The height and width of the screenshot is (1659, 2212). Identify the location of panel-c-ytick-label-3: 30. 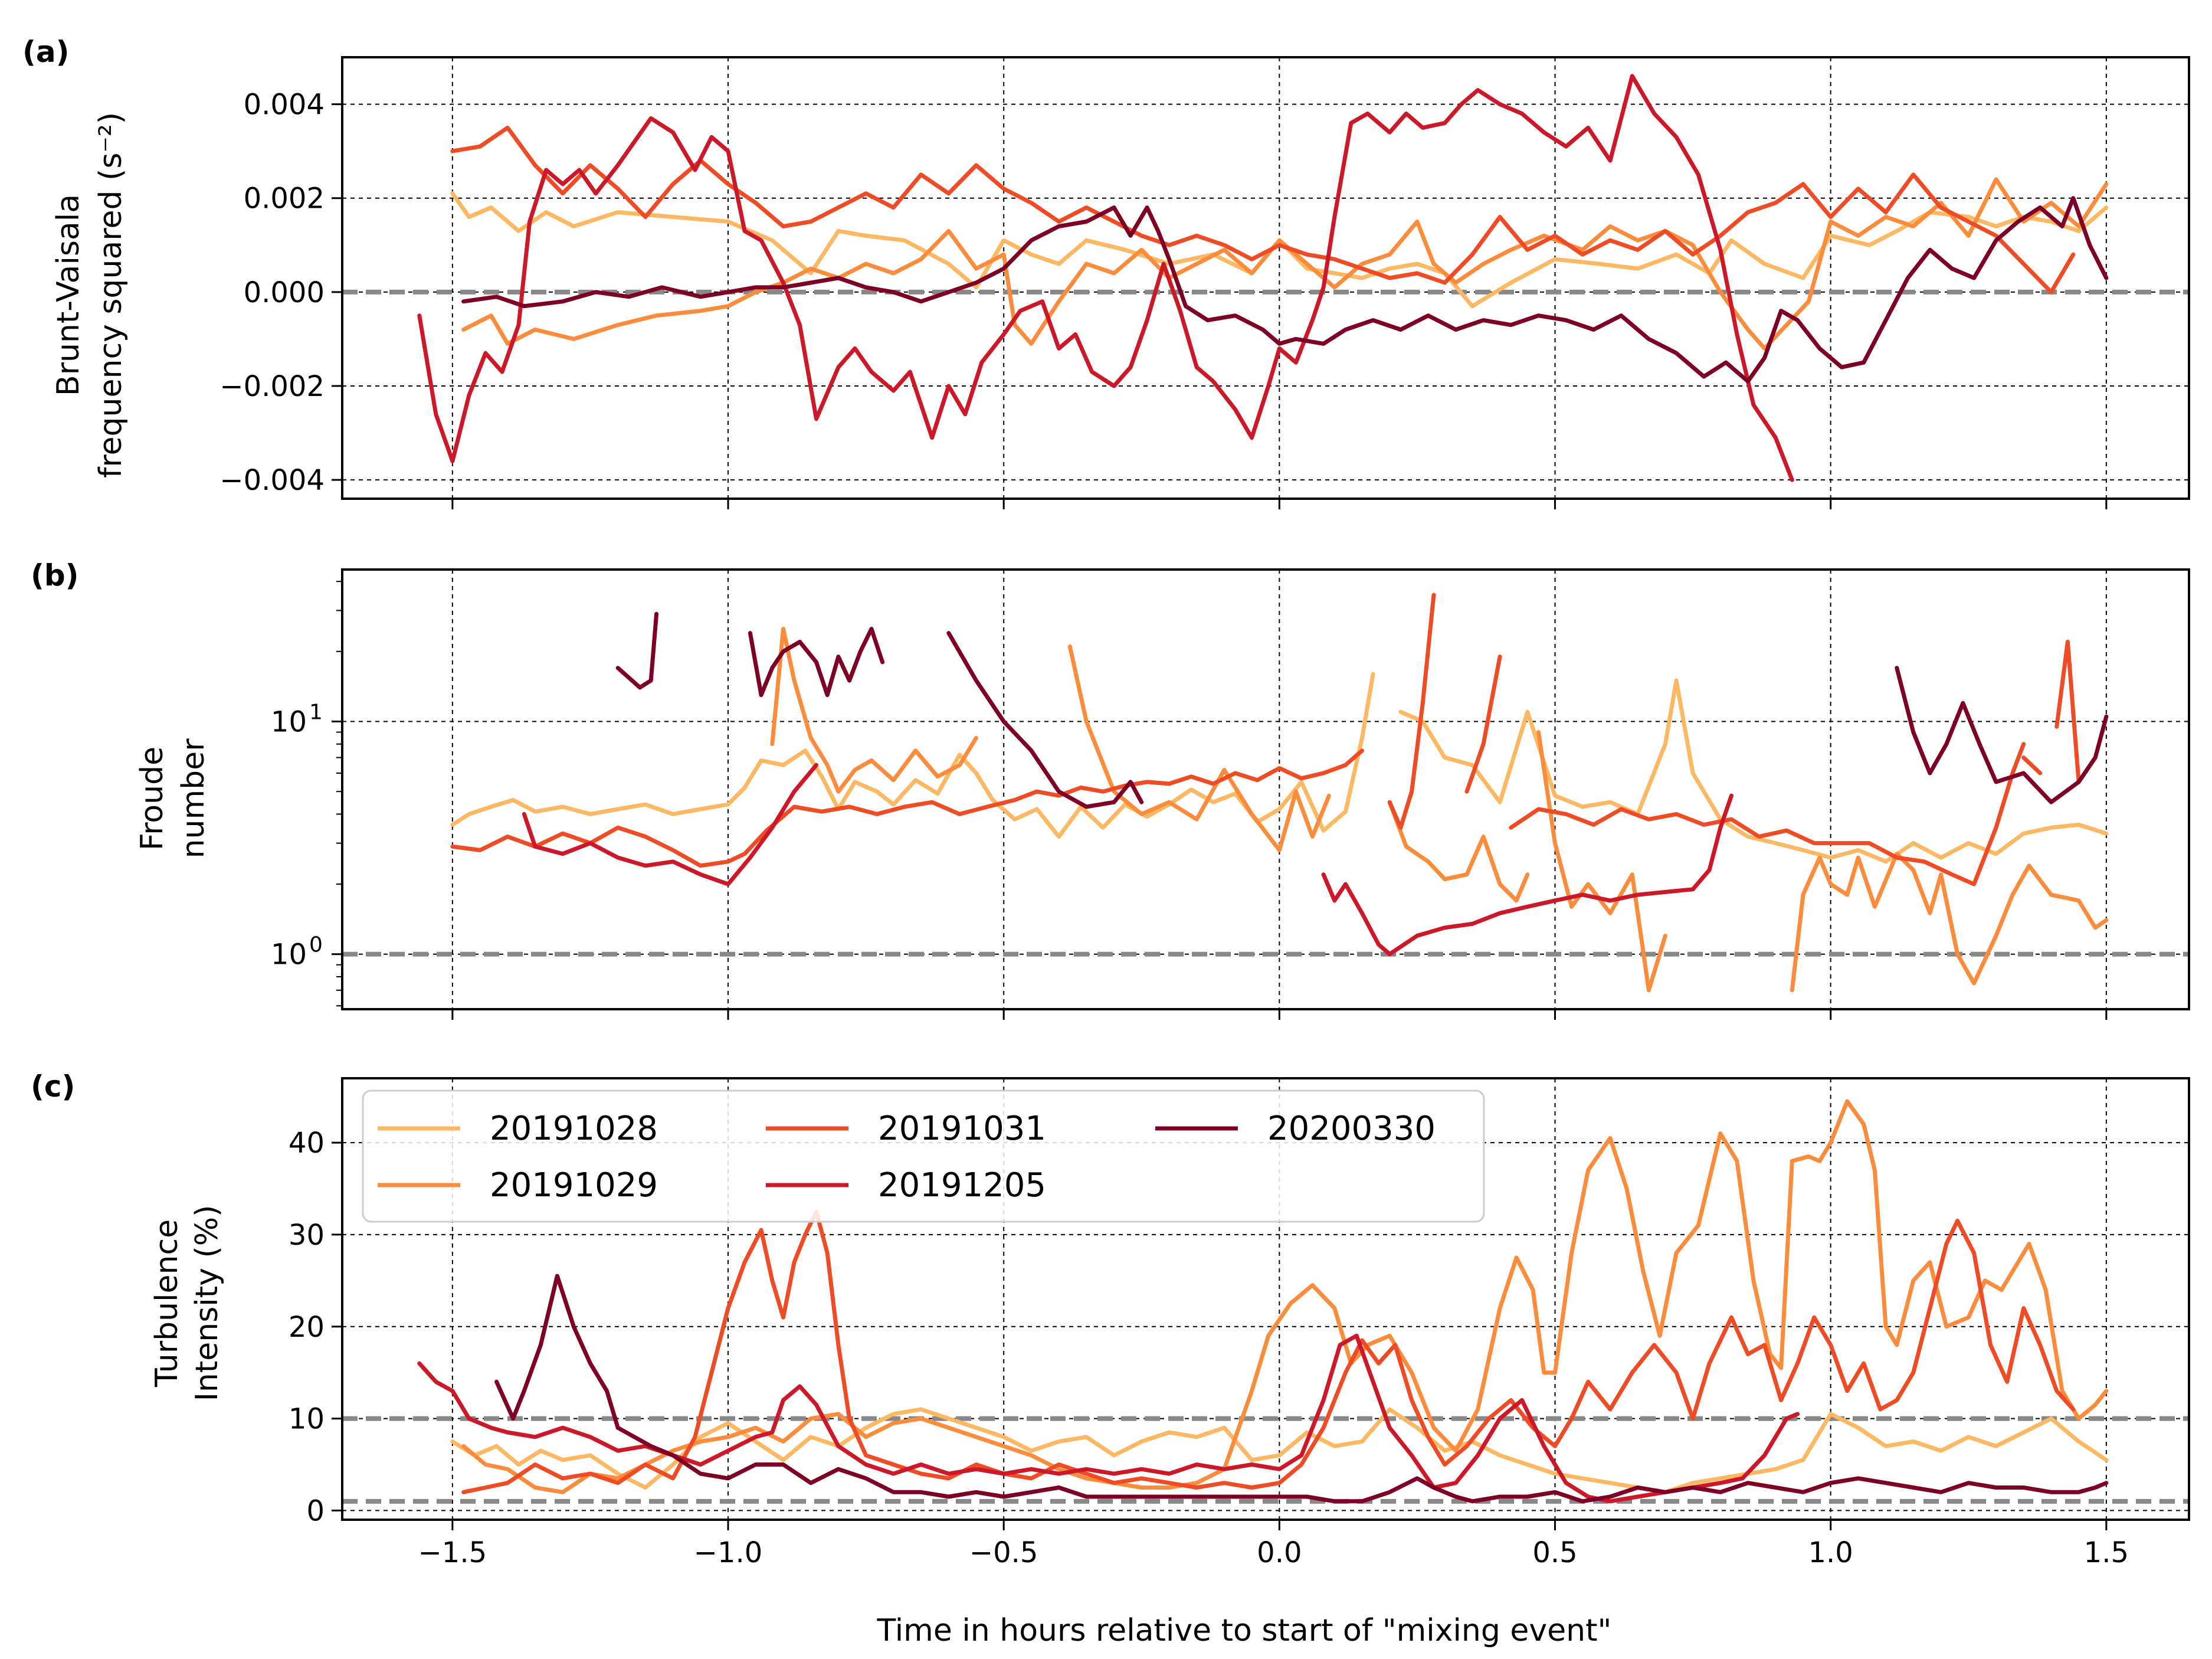
(307, 1235).